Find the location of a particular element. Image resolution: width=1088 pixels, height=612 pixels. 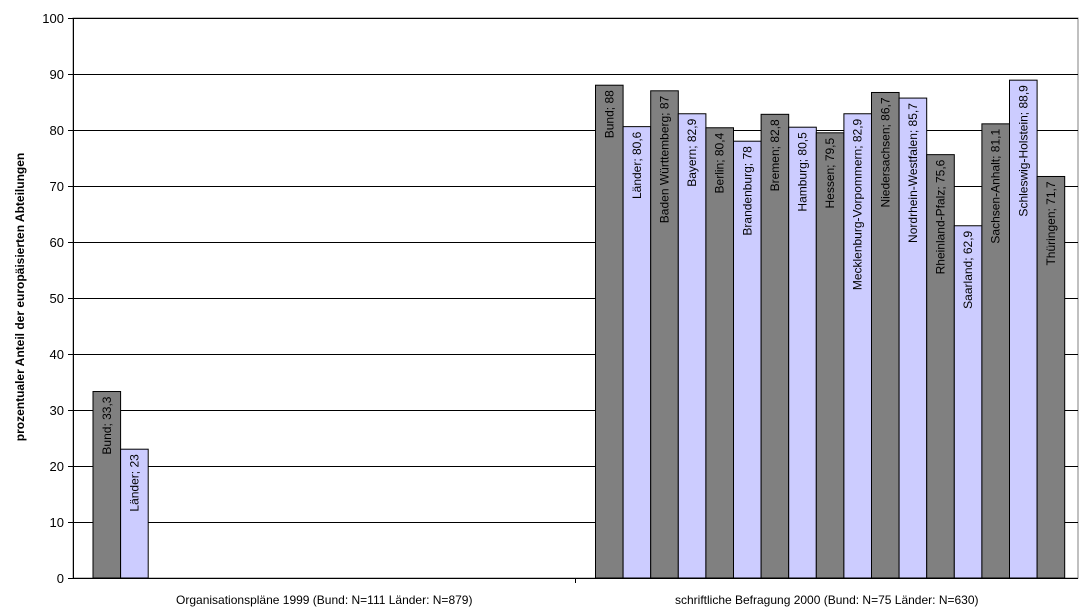

bar-data-label: Brandenburg; 78 is located at coordinates (747, 191).